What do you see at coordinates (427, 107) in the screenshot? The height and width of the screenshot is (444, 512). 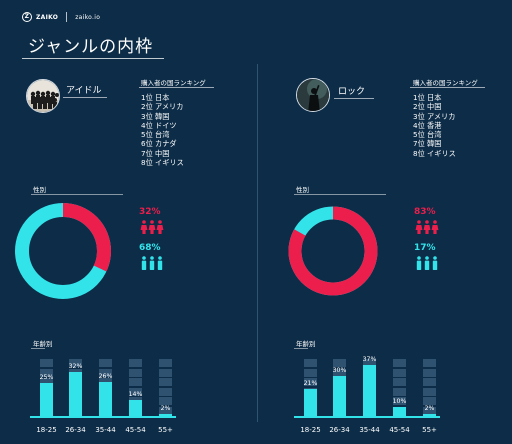 I see `ranking-item: 2位 中国` at bounding box center [427, 107].